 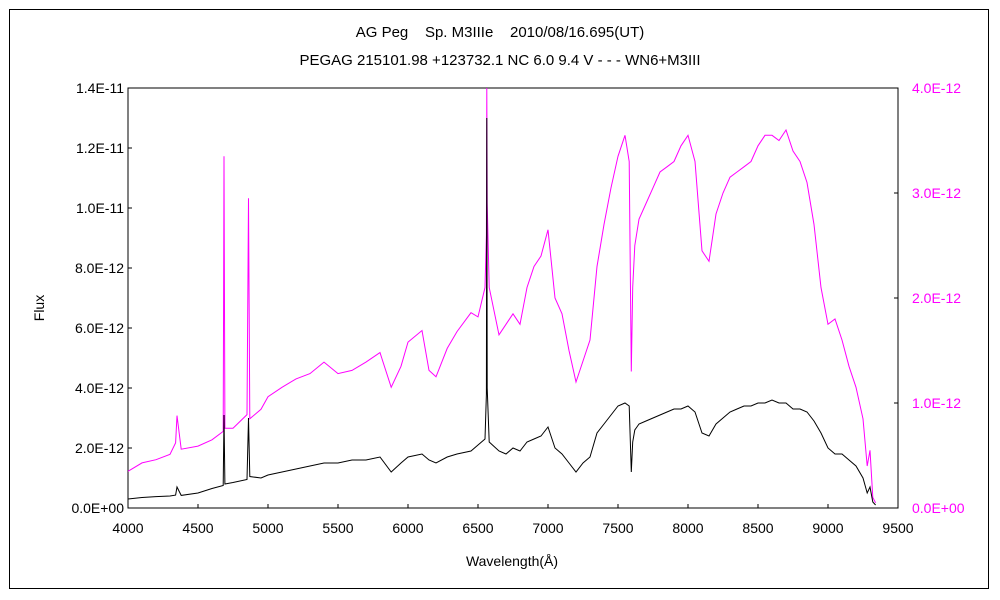 I want to click on y-tick-label: 1.2E-11, so click(x=100, y=148).